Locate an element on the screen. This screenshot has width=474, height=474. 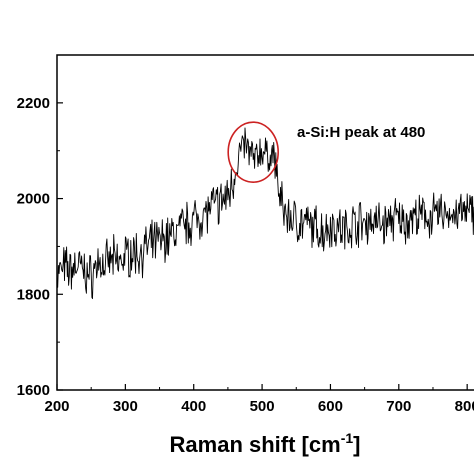
x-tick-label: 200 is located at coordinates (56, 406).